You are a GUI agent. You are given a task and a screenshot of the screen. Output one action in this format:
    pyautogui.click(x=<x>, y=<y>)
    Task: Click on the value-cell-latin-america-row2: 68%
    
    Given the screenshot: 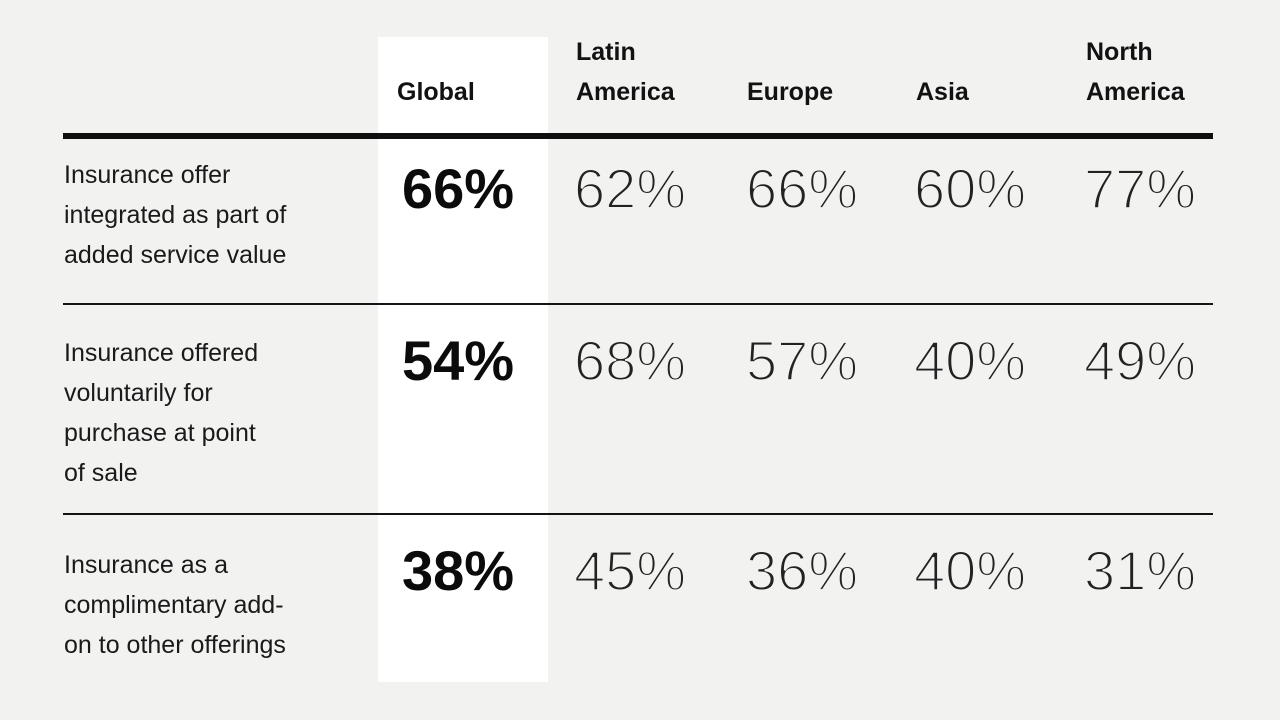 What is the action you would take?
    pyautogui.click(x=630, y=360)
    